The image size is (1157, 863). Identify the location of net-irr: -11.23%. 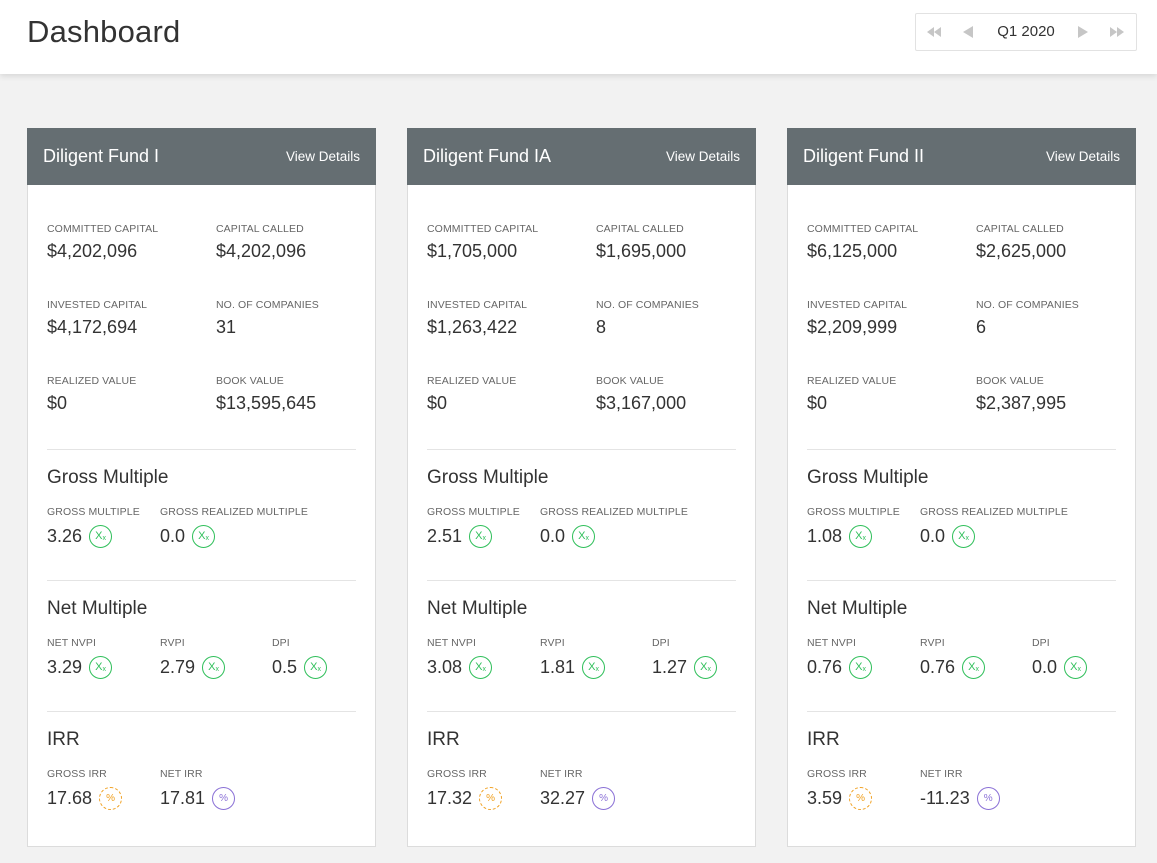
(960, 798).